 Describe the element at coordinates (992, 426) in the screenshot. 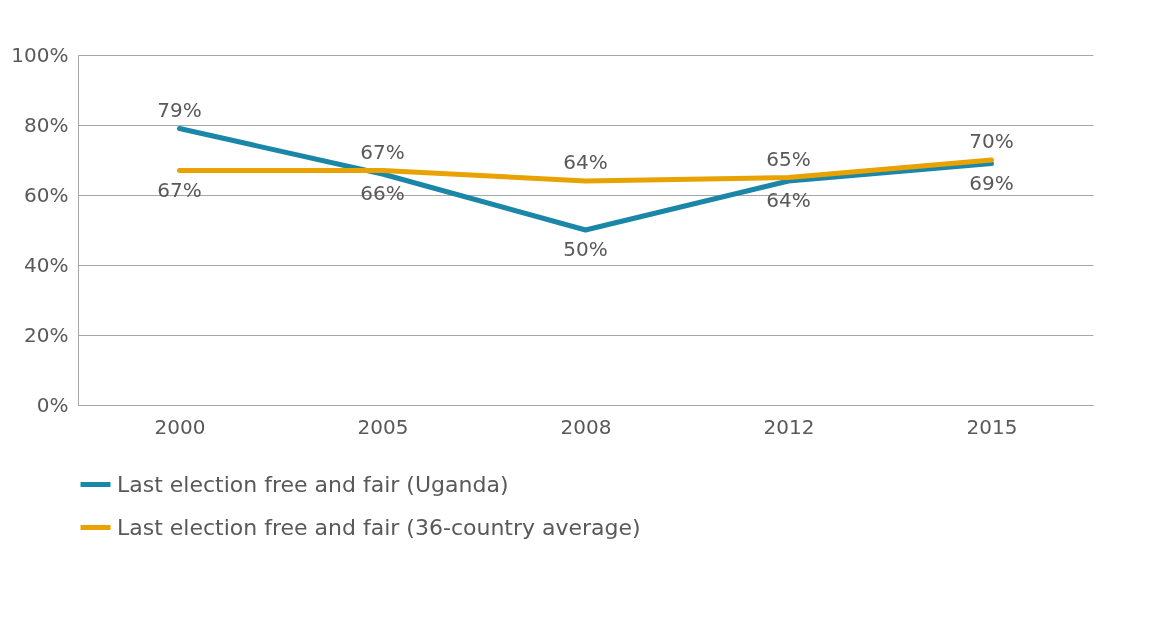

I see `x-tick-label: 2015` at that location.